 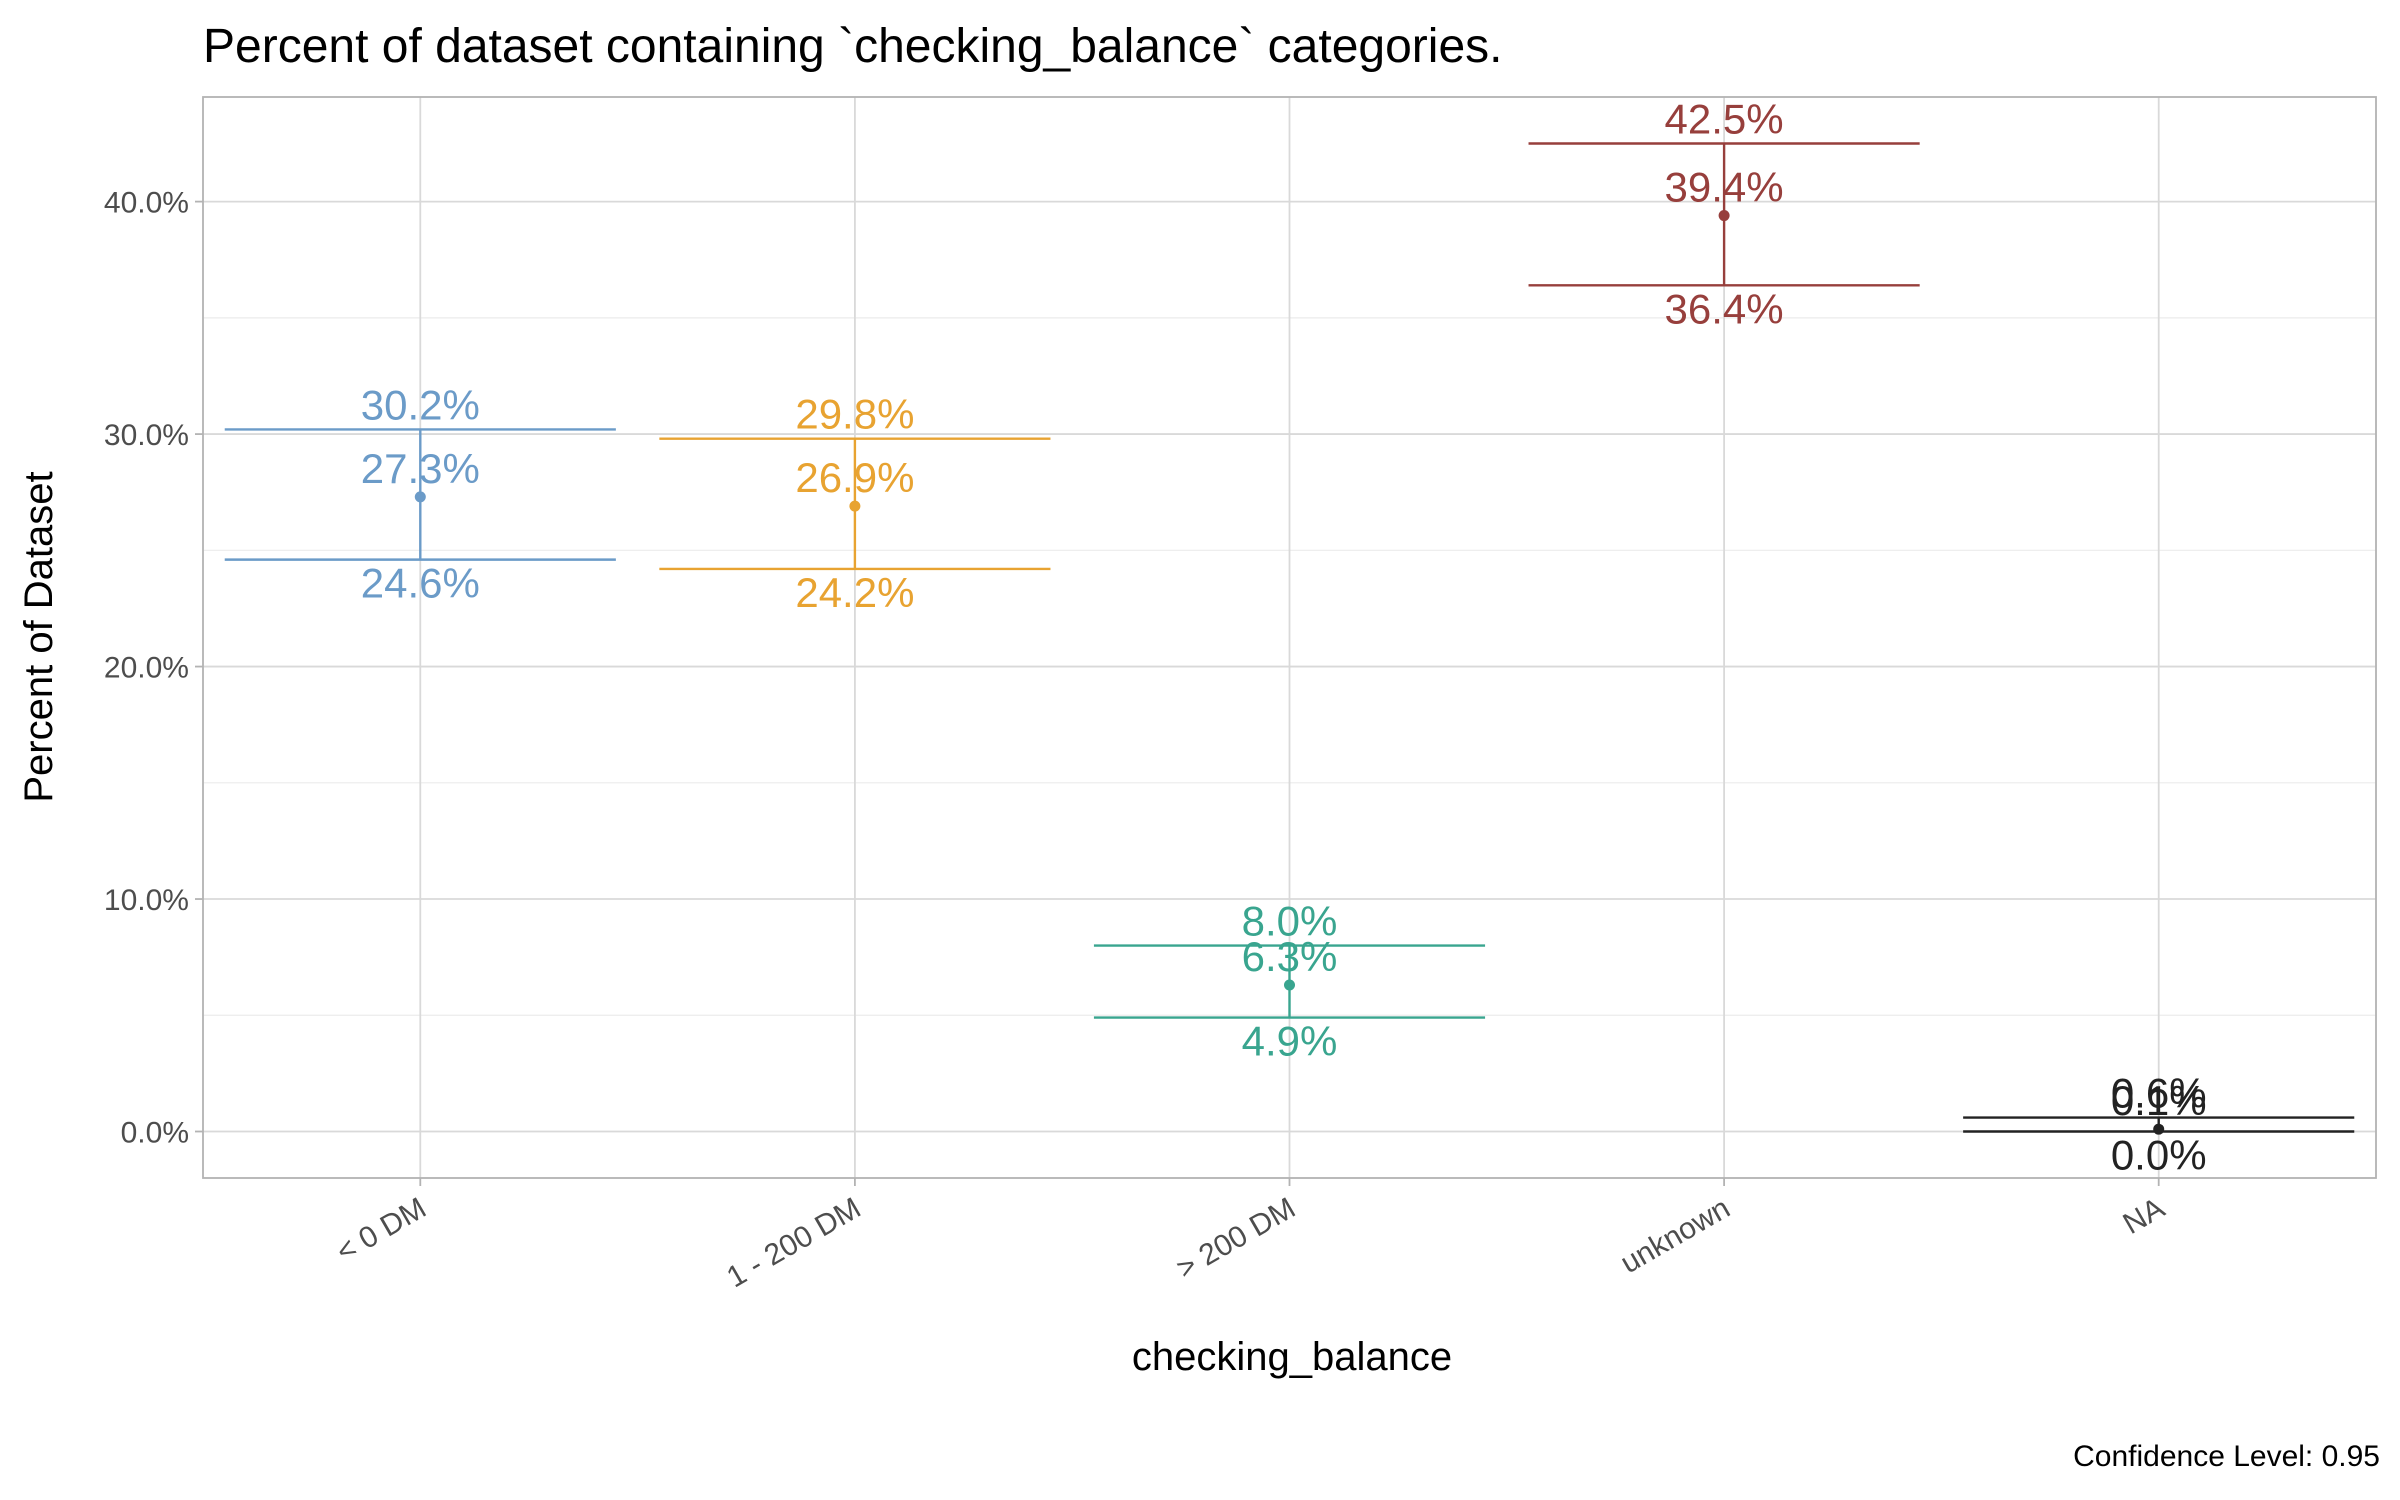 What do you see at coordinates (1290, 1041) in the screenshot?
I see `lower-value-label: 4.9%` at bounding box center [1290, 1041].